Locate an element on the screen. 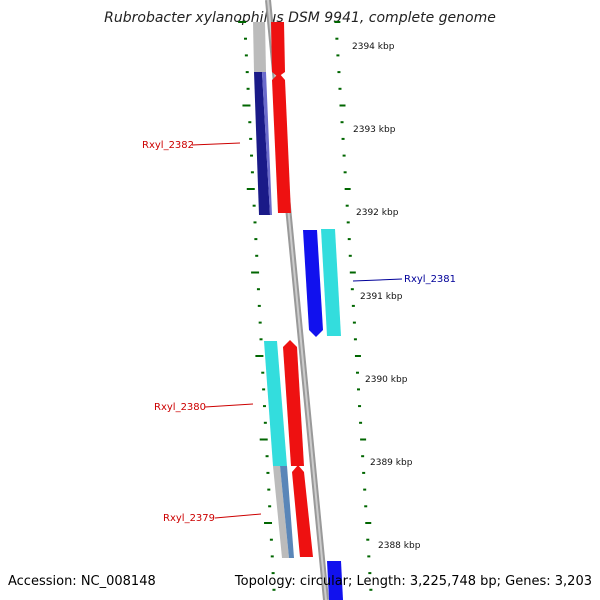 Image resolution: width=600 pixels, height=600 pixels. gray-track is located at coordinates (281, 512).